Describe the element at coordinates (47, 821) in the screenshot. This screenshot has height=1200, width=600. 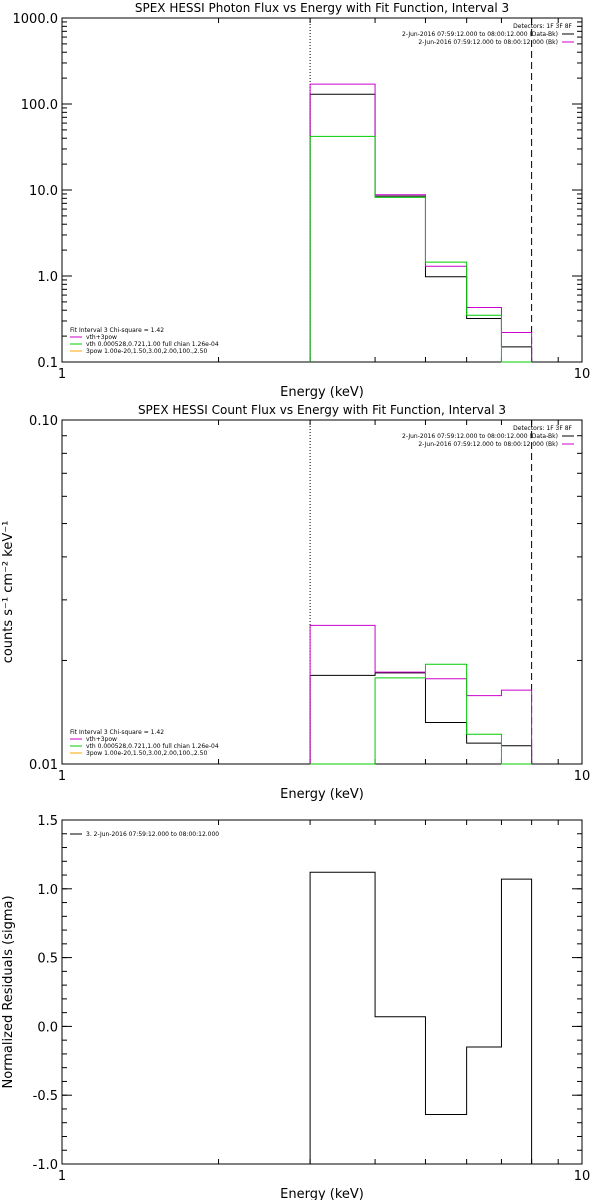
I see `y-tick-label: 1.5` at that location.